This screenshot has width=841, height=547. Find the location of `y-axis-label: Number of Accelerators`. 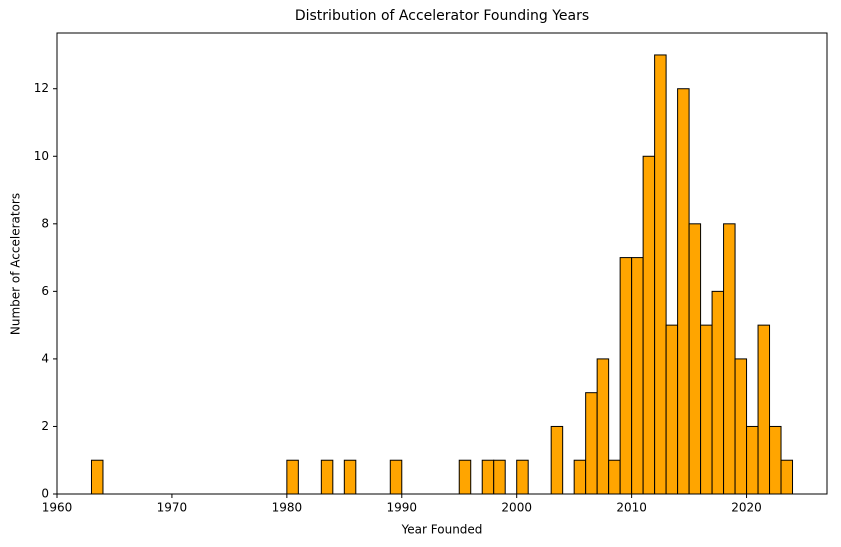

y-axis-label: Number of Accelerators is located at coordinates (16, 264).